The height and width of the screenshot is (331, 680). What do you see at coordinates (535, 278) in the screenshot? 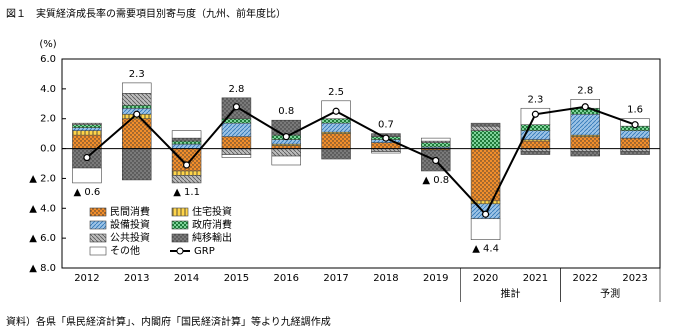
I see `x-tick-label: 2021` at bounding box center [535, 278].